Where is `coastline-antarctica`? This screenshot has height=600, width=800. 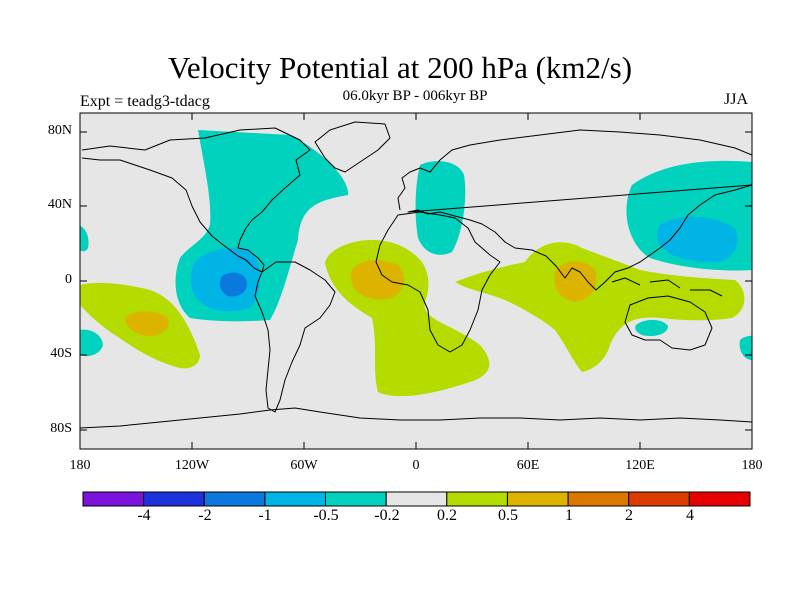 coastline-antarctica is located at coordinates (416, 418).